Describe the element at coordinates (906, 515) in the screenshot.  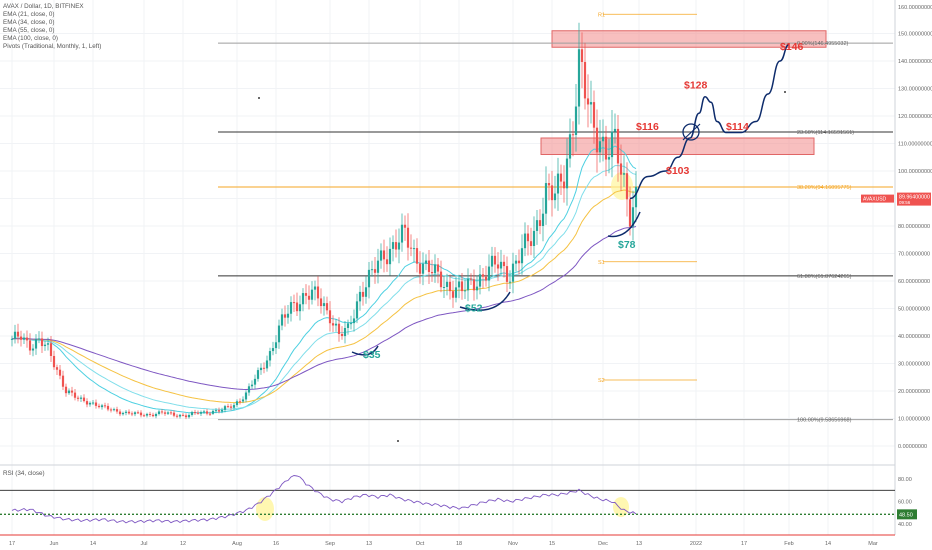
I see `rsi-value-label: 48.50` at that location.